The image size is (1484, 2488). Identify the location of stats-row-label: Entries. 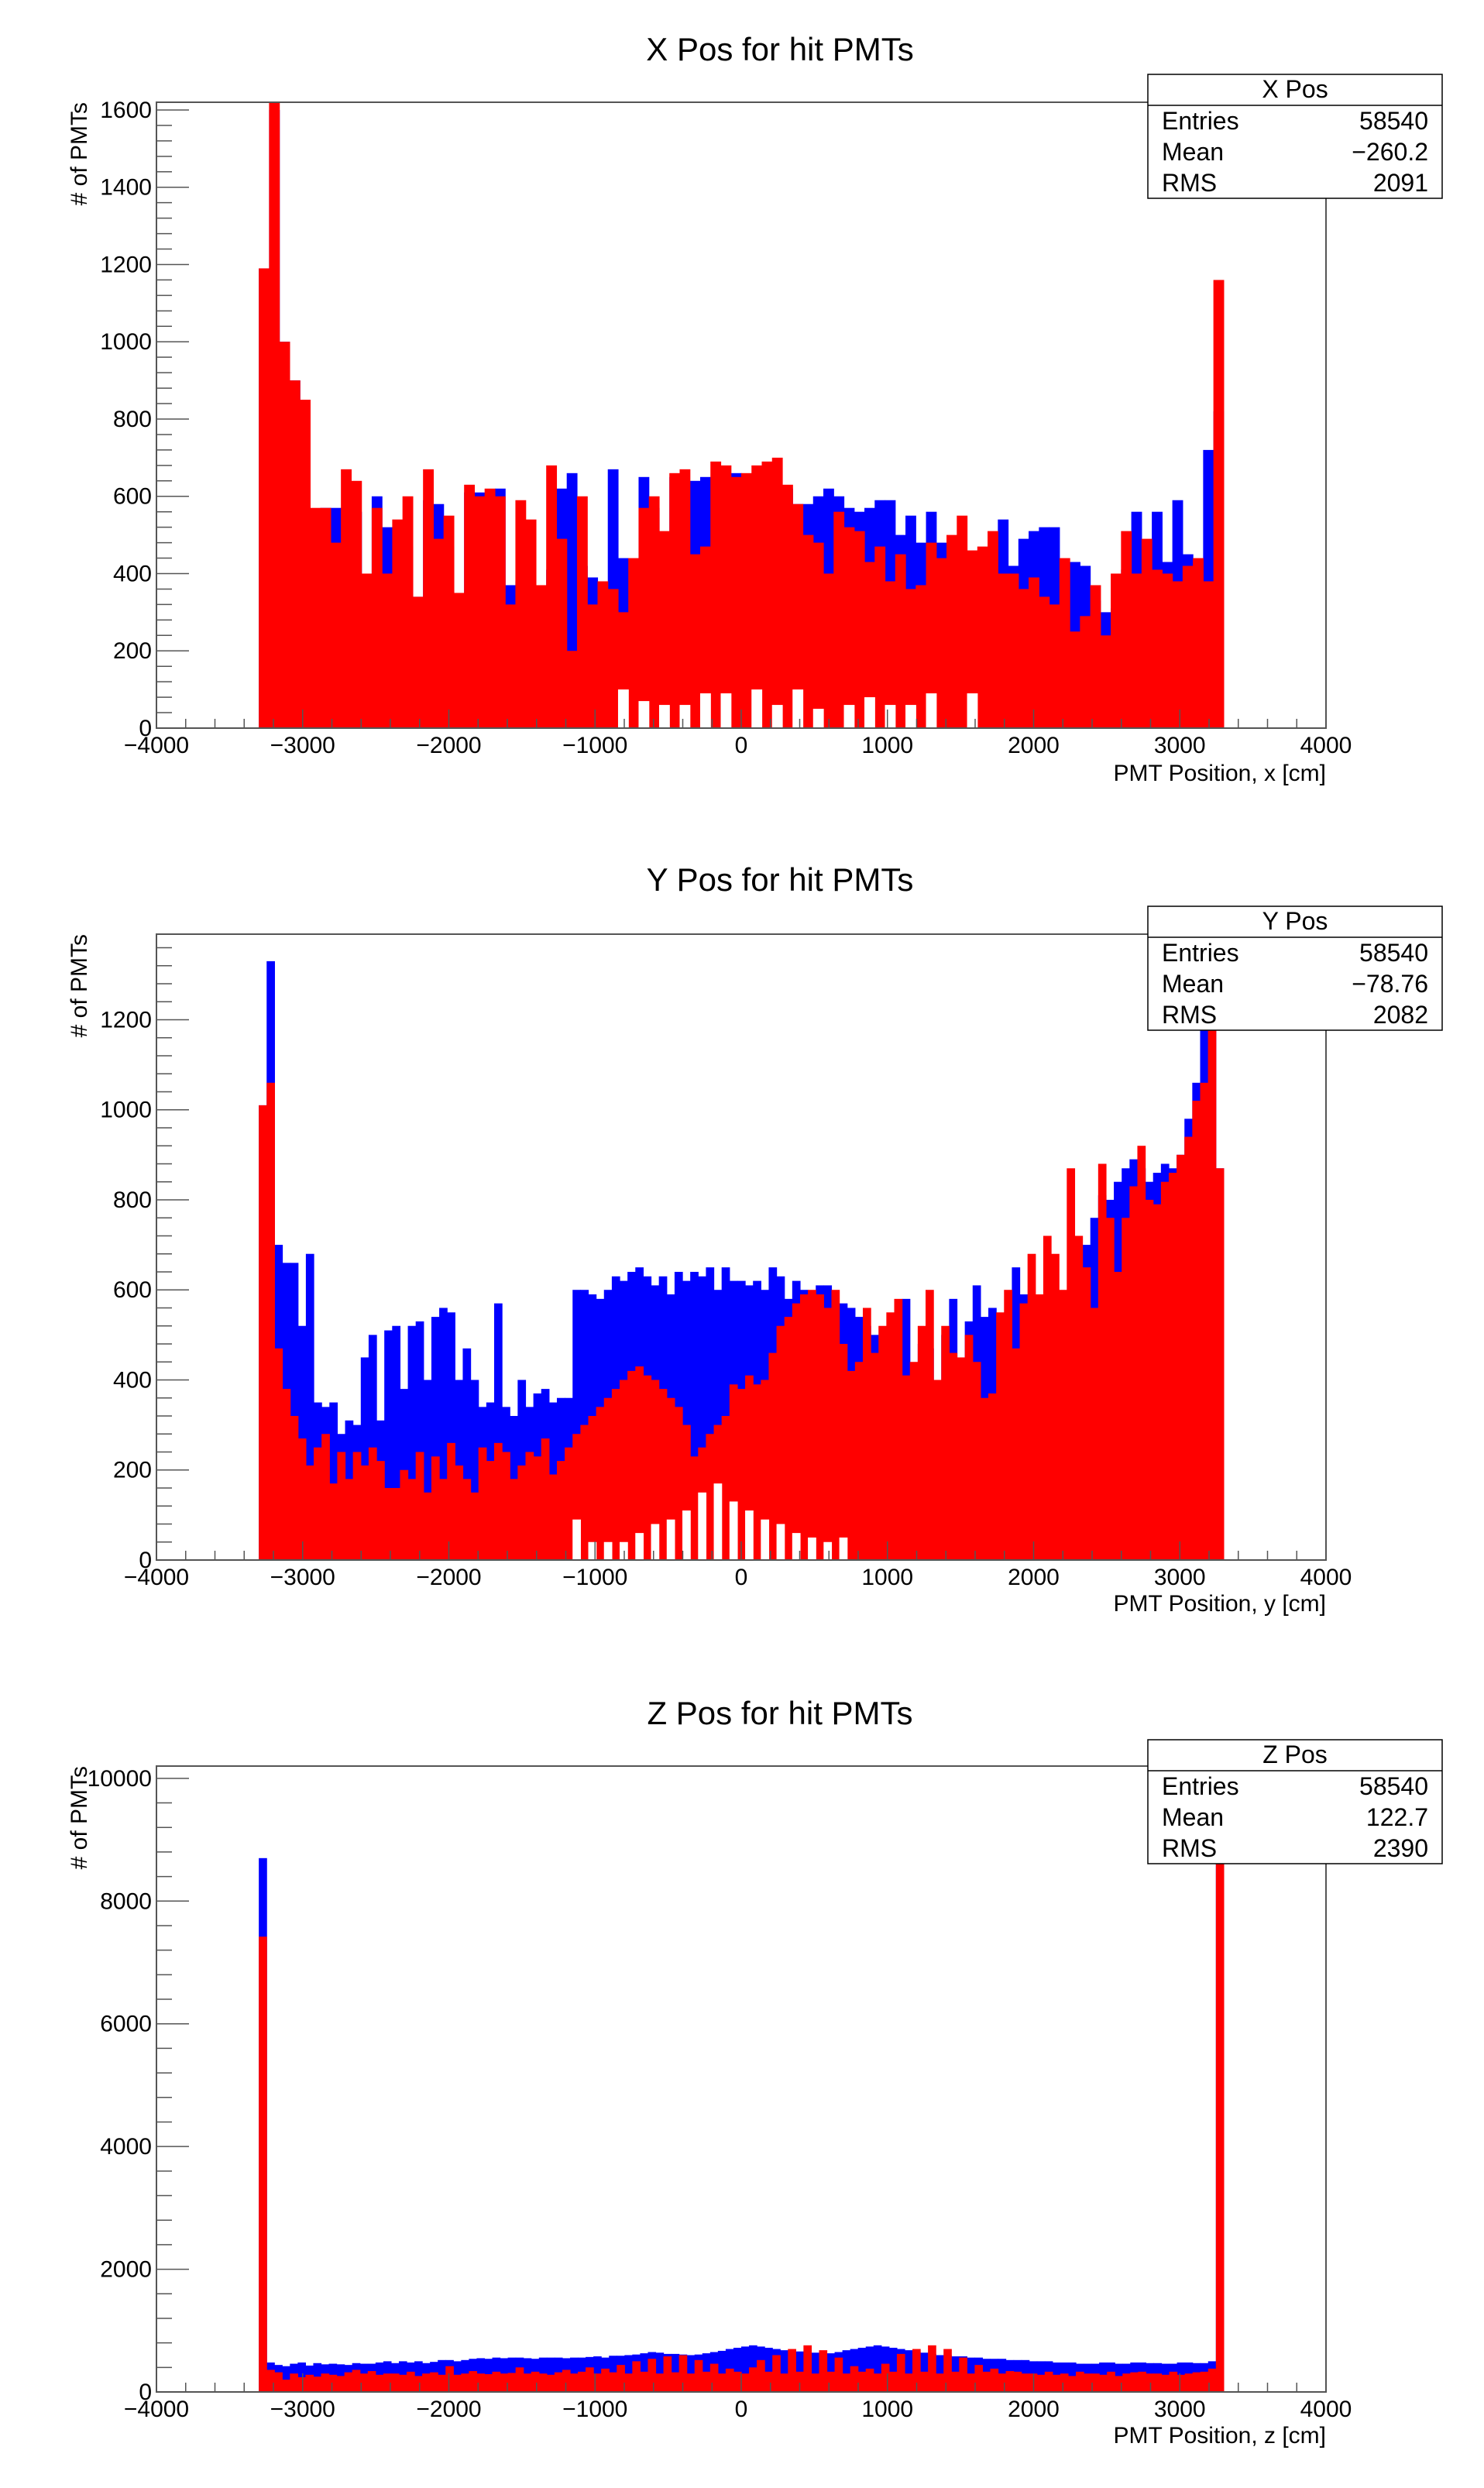
(1200, 953).